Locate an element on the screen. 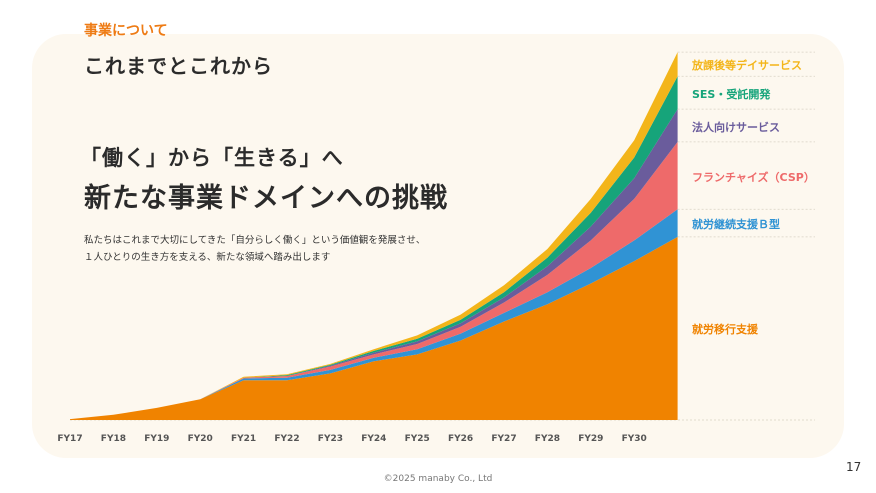  headline-line-2: 新たな事業ドメインへの挑戦 is located at coordinates (266, 198).